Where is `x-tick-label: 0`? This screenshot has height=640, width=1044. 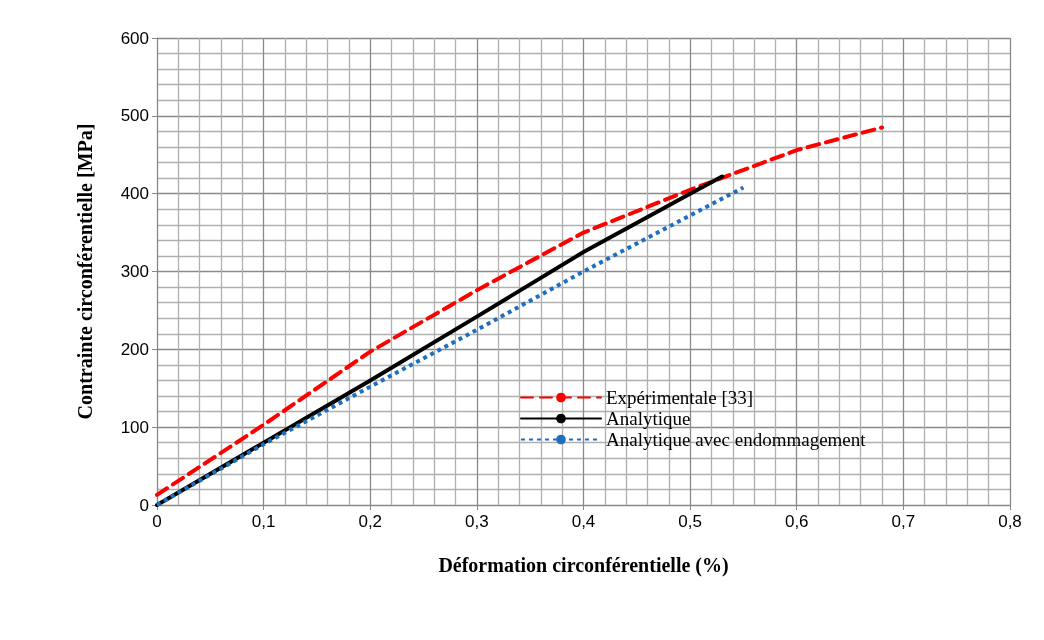 x-tick-label: 0 is located at coordinates (157, 521).